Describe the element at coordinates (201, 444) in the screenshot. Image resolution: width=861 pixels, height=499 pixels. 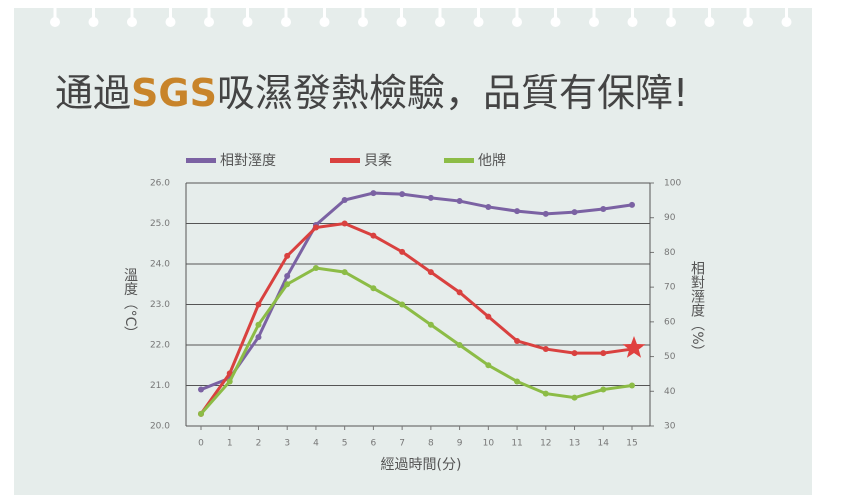
I see `x-tick-label: 0` at that location.